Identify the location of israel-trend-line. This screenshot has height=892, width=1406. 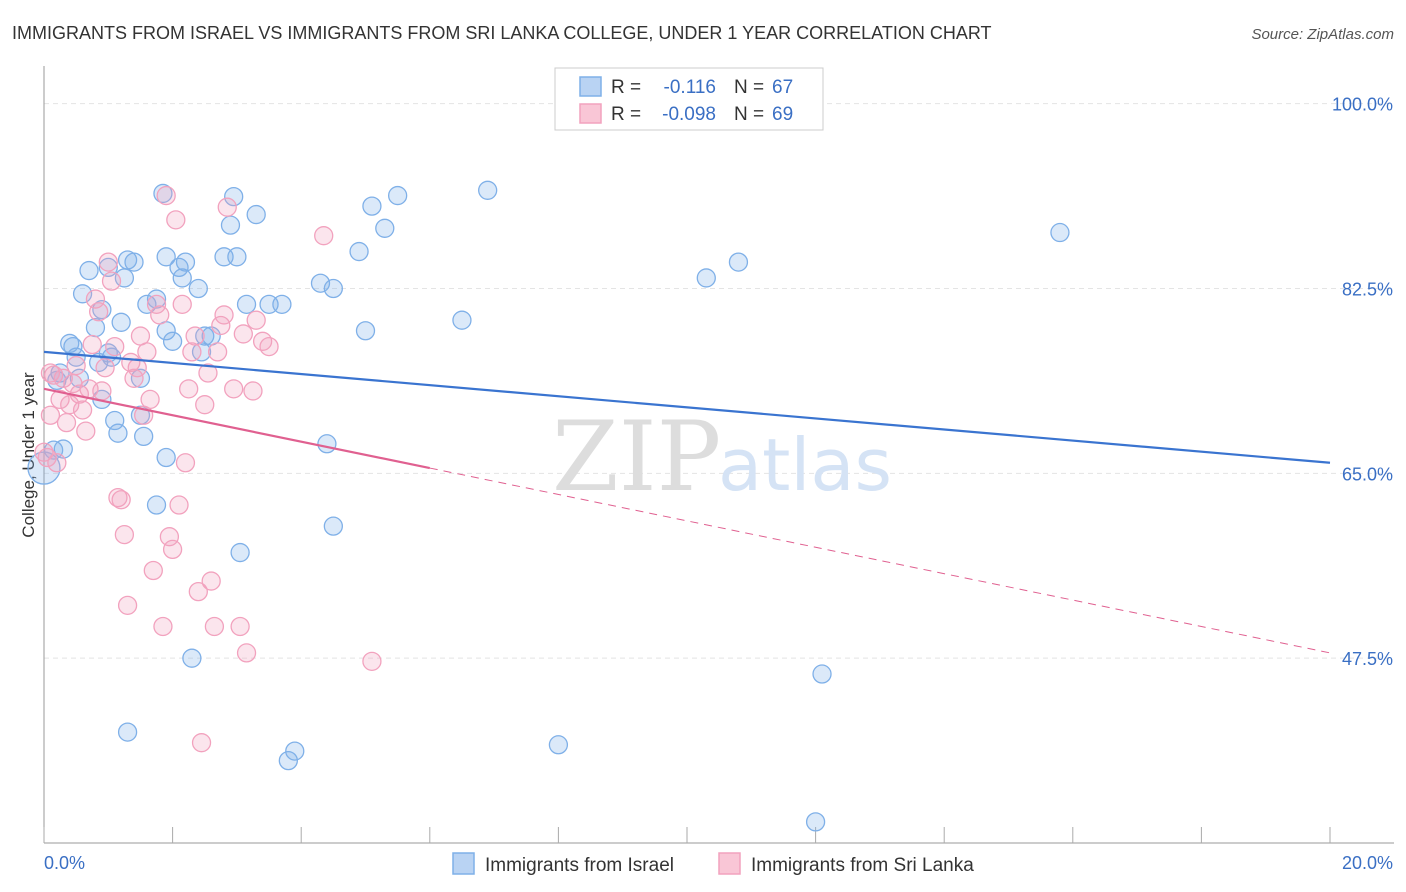
(687, 407).